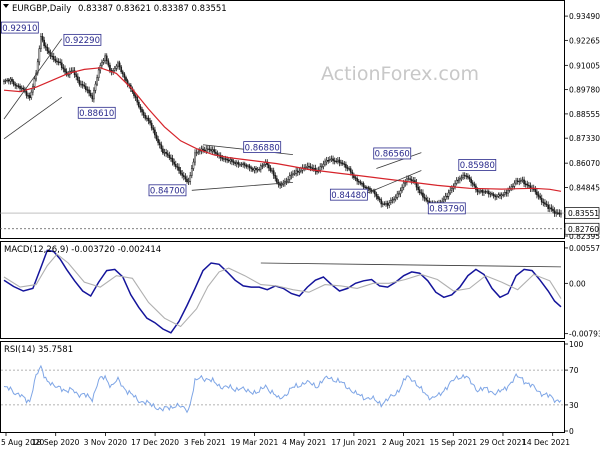 This screenshot has height=454, width=600. Describe the element at coordinates (584, 163) in the screenshot. I see `price-y-tick-label: 0.86070` at that location.